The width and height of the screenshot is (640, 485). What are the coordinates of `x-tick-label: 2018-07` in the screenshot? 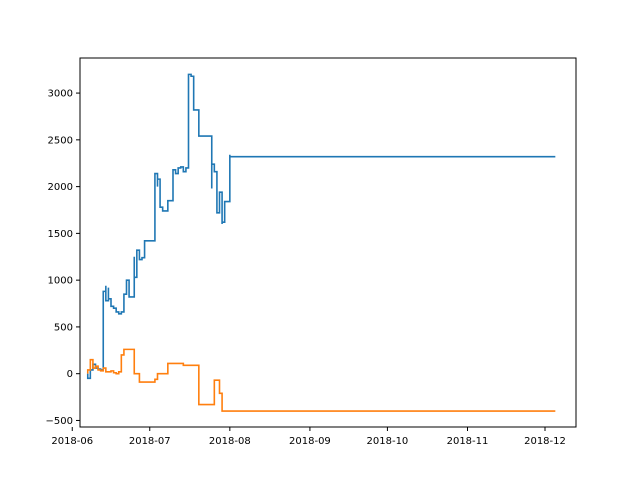 It's located at (150, 441).